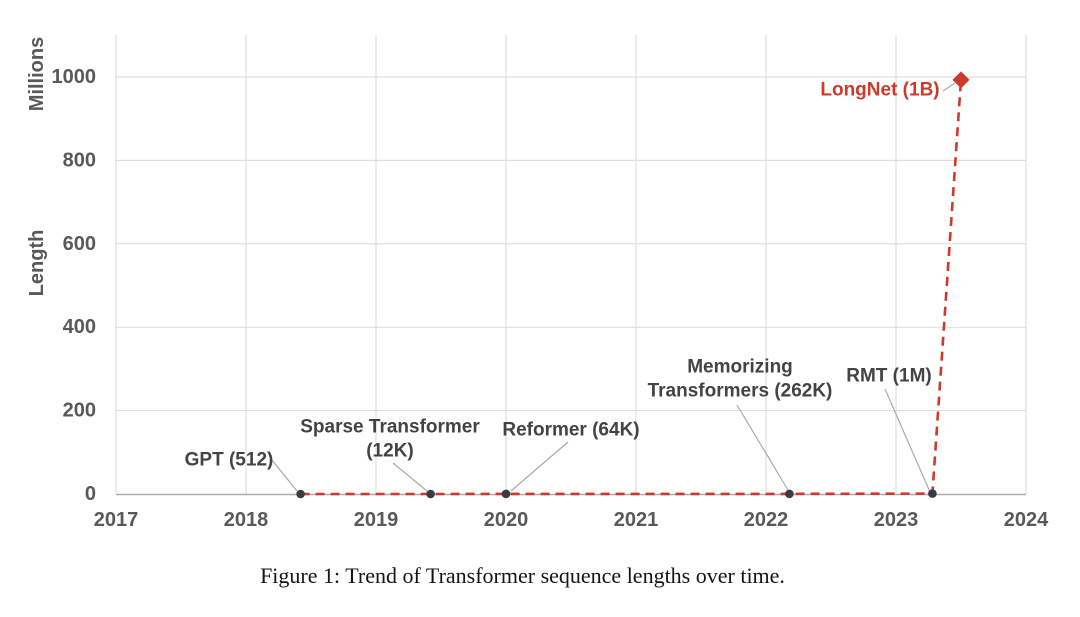  Describe the element at coordinates (740, 367) in the screenshot. I see `annotation-label-line: Memorizing` at that location.